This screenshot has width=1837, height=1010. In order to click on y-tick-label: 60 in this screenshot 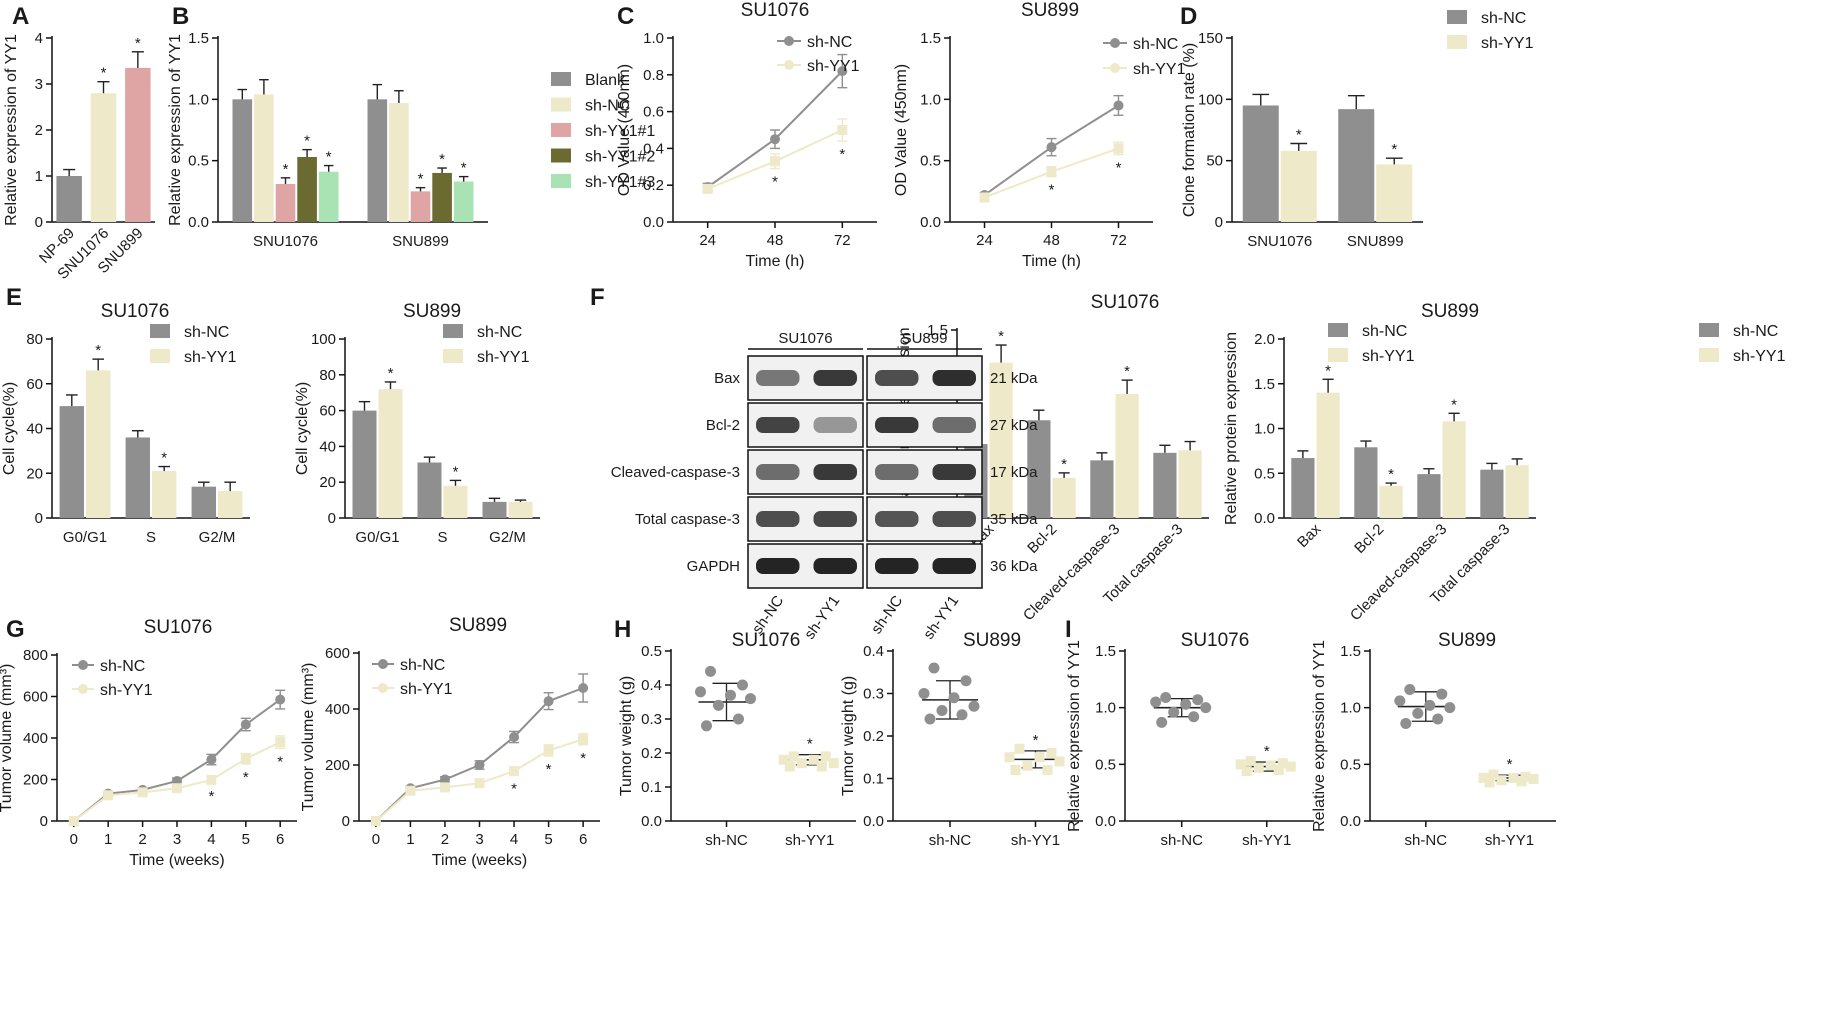, I will do `click(34, 384)`.